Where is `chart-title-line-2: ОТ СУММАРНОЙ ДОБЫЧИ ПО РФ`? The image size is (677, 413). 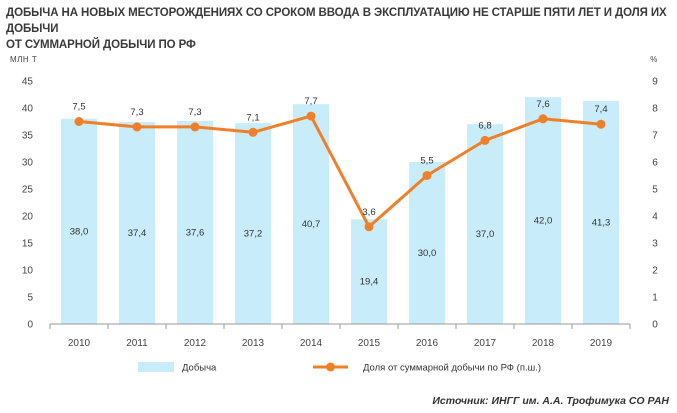
chart-title-line-2: ОТ СУММАРНОЙ ДОБЫЧИ ПО РФ is located at coordinates (101, 45).